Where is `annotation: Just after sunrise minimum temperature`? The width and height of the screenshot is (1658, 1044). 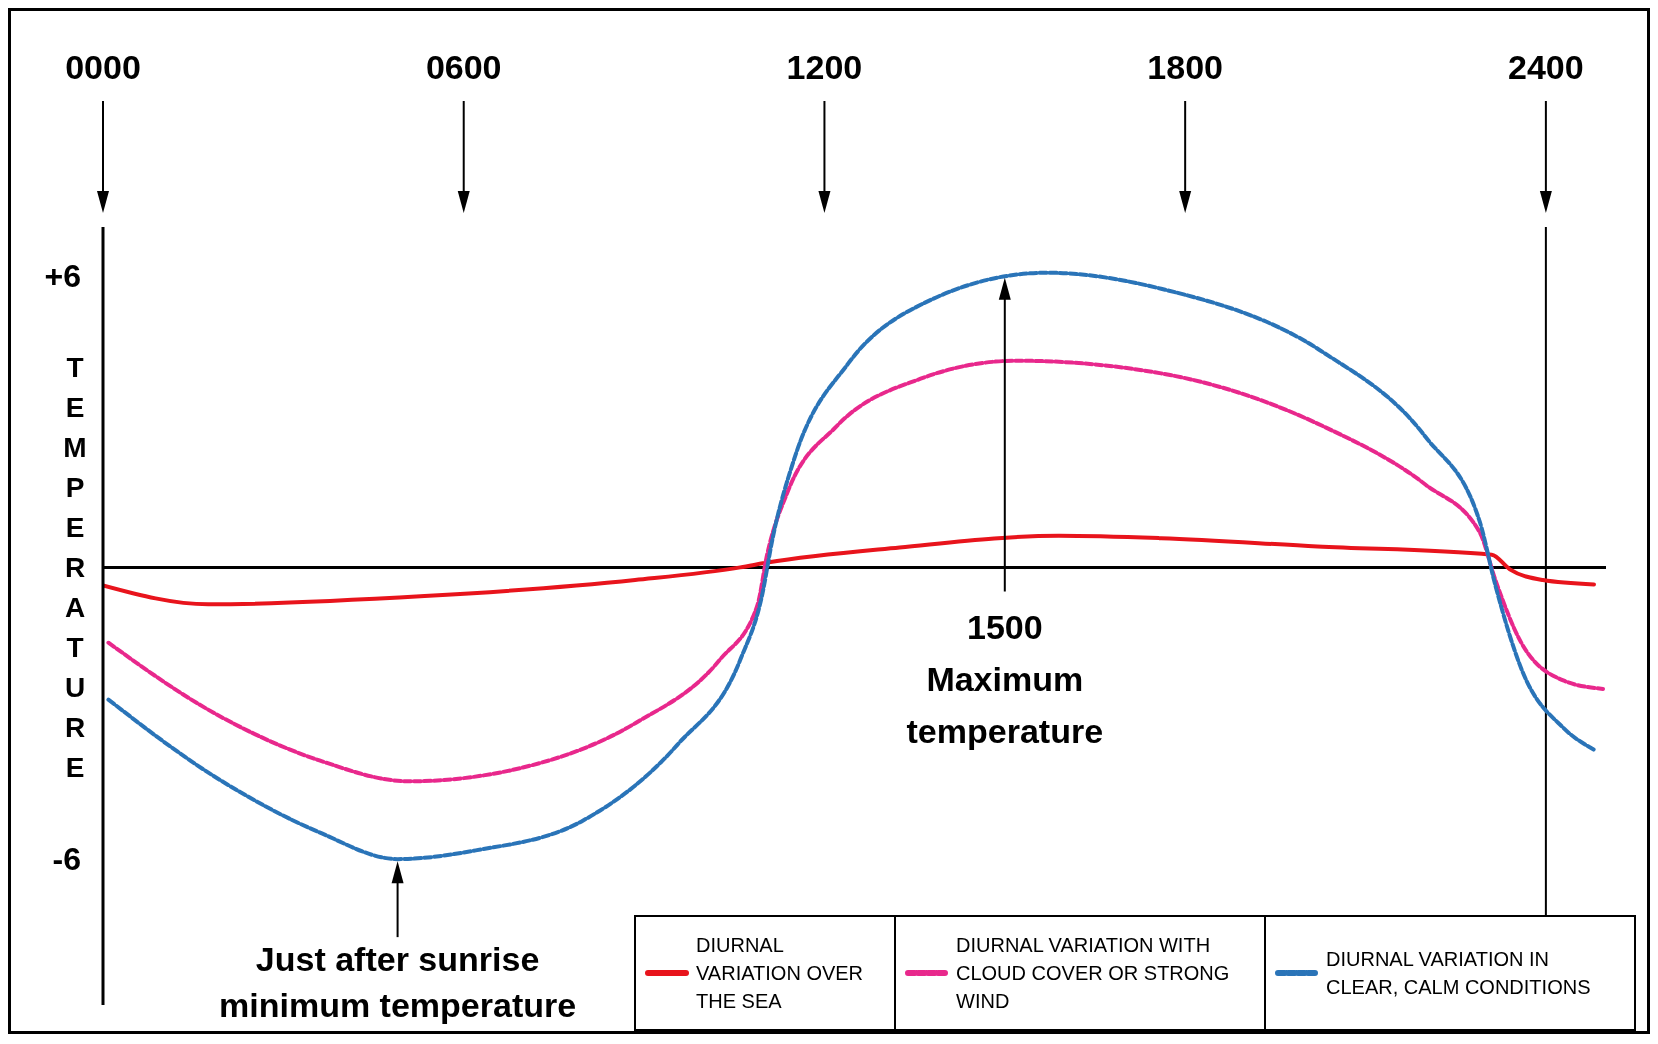 annotation: Just after sunrise minimum temperature is located at coordinates (398, 982).